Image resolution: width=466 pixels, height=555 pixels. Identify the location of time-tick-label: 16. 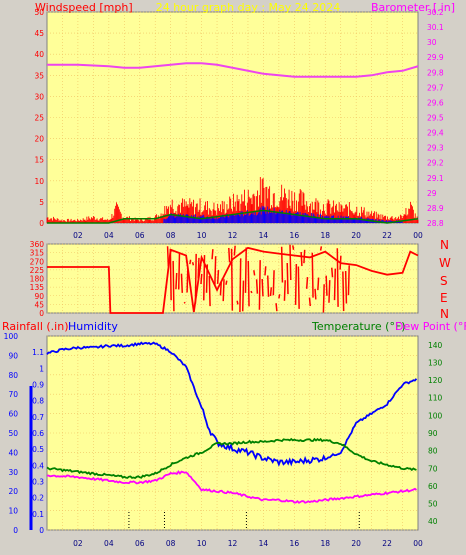
(295, 235).